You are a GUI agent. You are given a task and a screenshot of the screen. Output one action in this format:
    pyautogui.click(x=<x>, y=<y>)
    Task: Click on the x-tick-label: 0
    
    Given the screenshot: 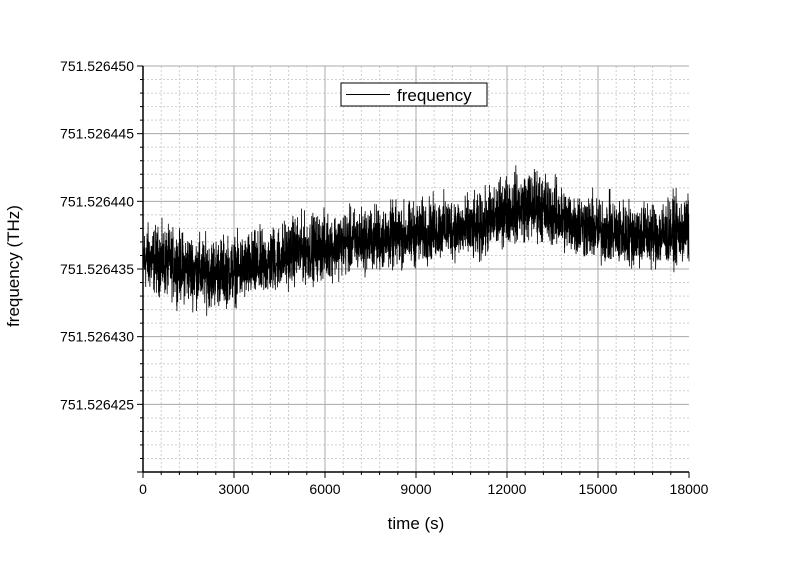 What is the action you would take?
    pyautogui.click(x=143, y=489)
    